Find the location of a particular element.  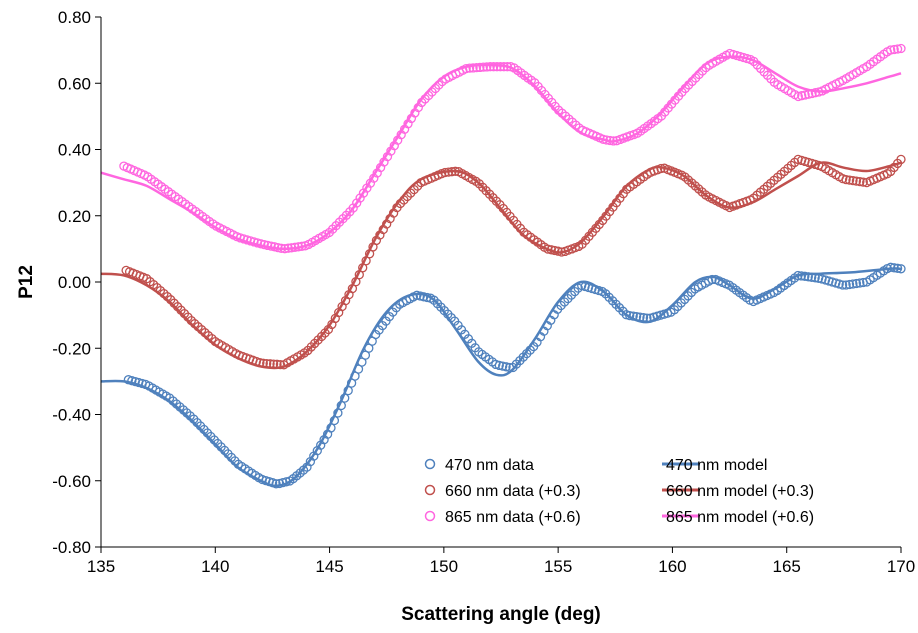

legend-label: 865 nm data (+0.6) is located at coordinates (513, 517).